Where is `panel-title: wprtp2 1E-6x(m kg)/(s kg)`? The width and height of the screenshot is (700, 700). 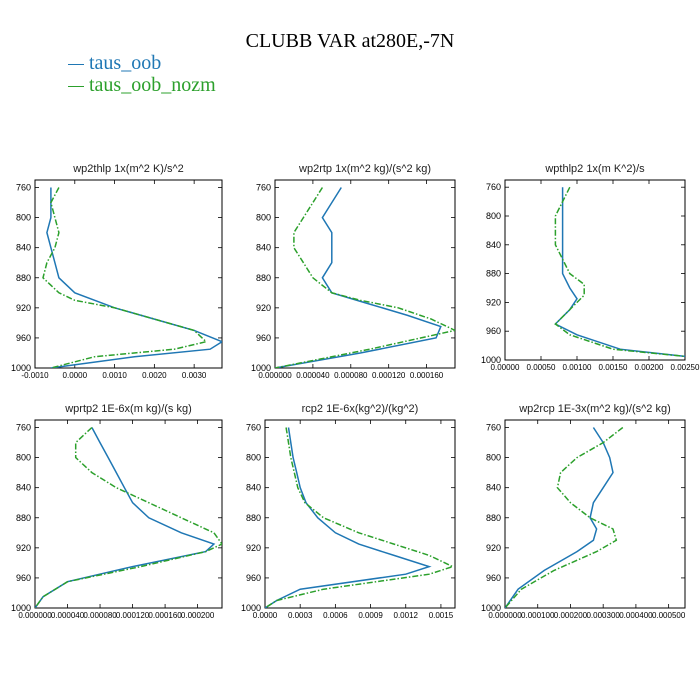
panel-title: wprtp2 1E-6x(m kg)/(s kg) is located at coordinates (128, 409).